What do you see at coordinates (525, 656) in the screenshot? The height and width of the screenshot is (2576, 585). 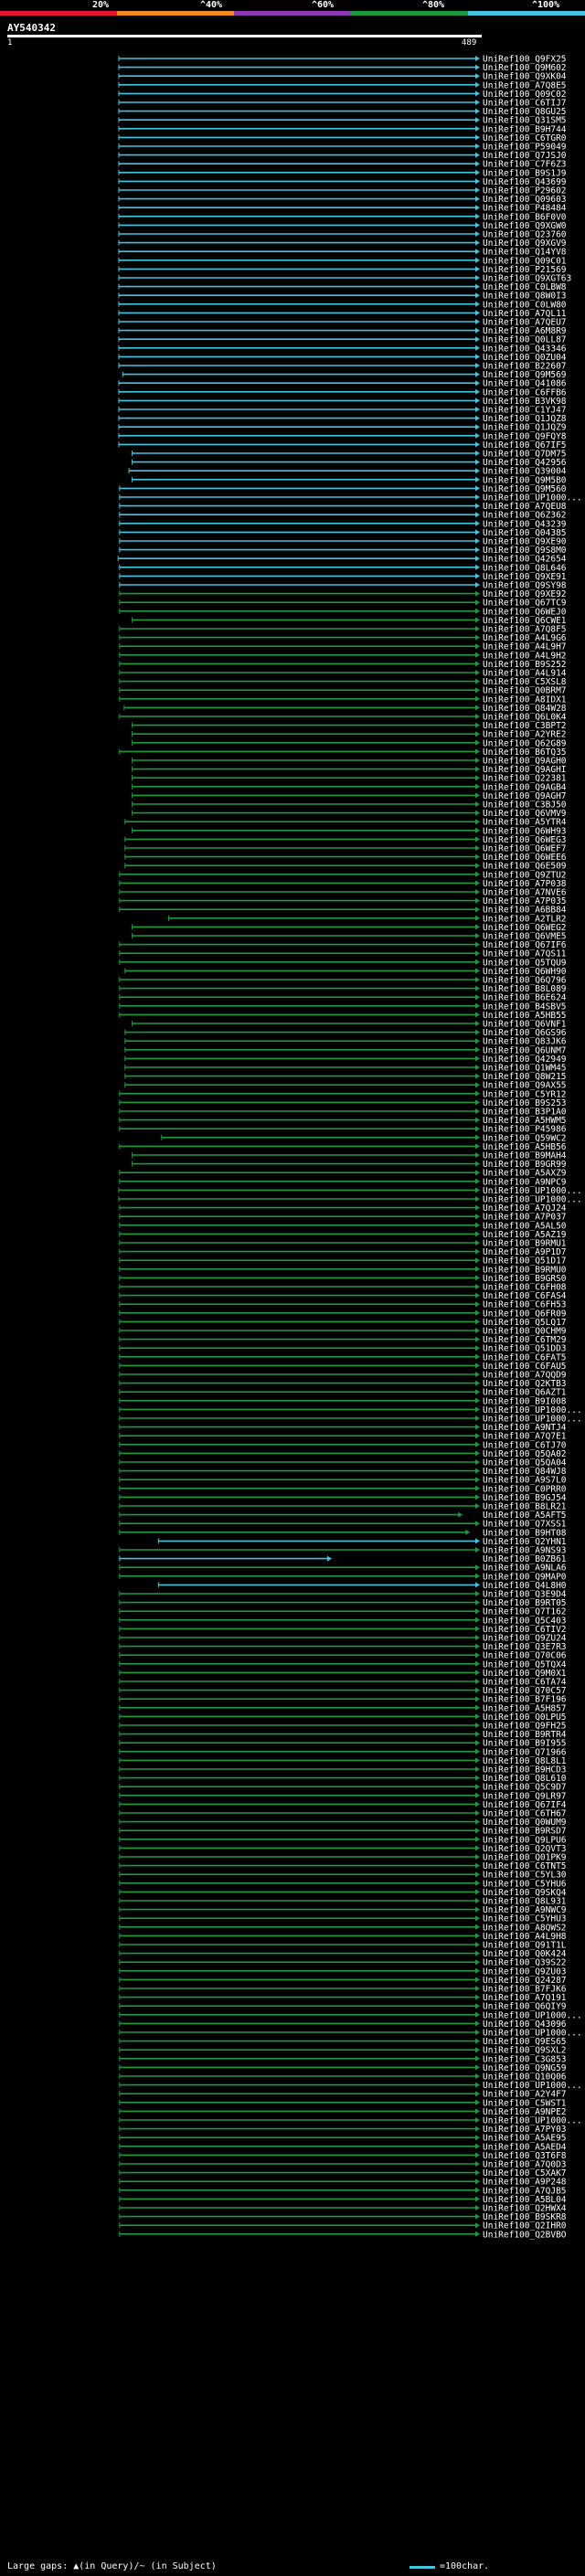 I see `hit-label: UniRef100_A4L9H2` at bounding box center [525, 656].